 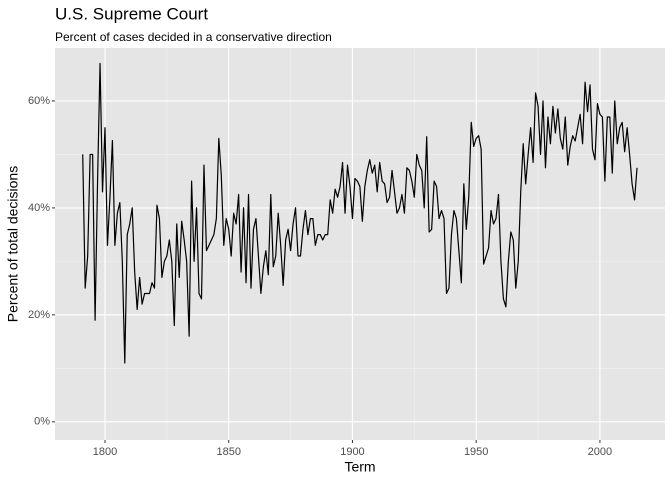 What do you see at coordinates (228, 452) in the screenshot?
I see `x-tick-label: 1850` at bounding box center [228, 452].